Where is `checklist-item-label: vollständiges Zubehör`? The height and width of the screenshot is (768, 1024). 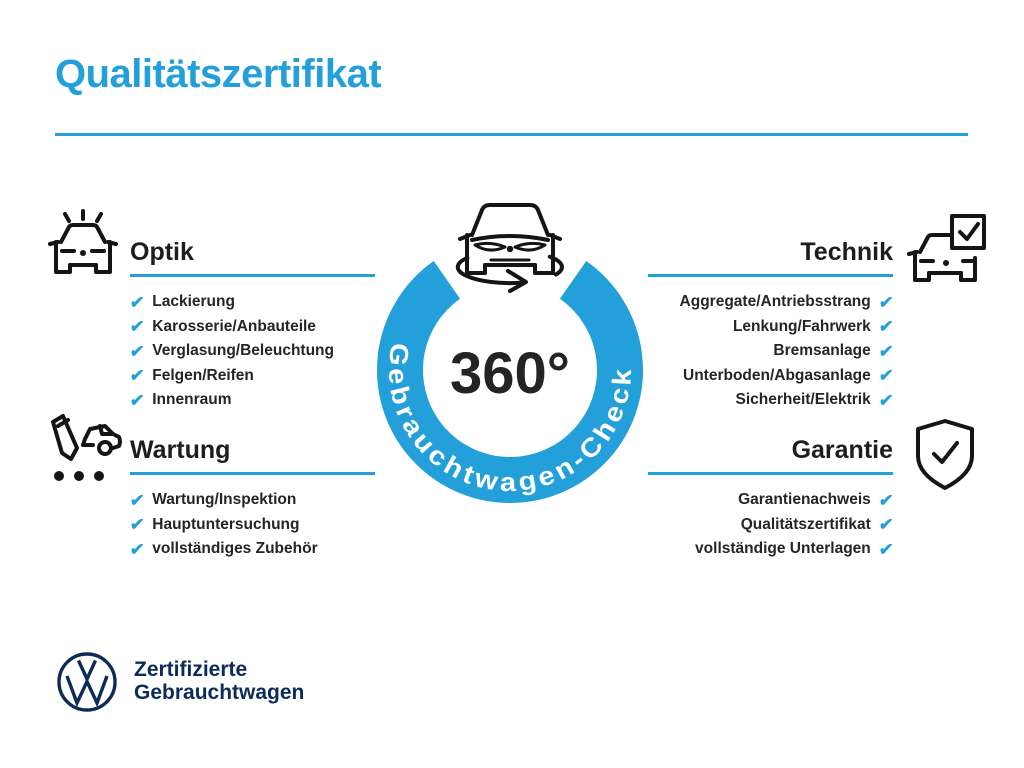 checklist-item-label: vollständiges Zubehör is located at coordinates (235, 549).